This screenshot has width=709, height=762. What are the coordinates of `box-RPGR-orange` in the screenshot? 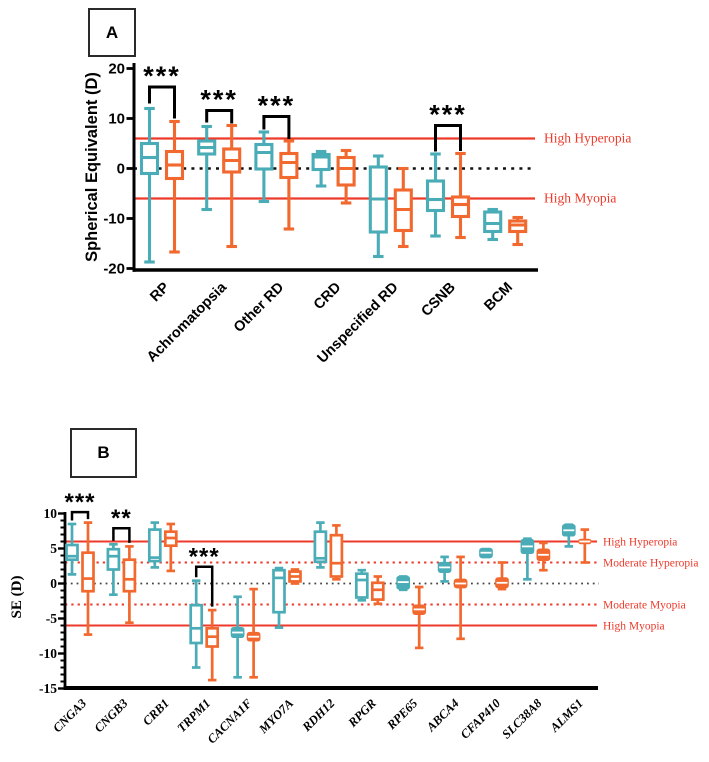 It's located at (377, 590).